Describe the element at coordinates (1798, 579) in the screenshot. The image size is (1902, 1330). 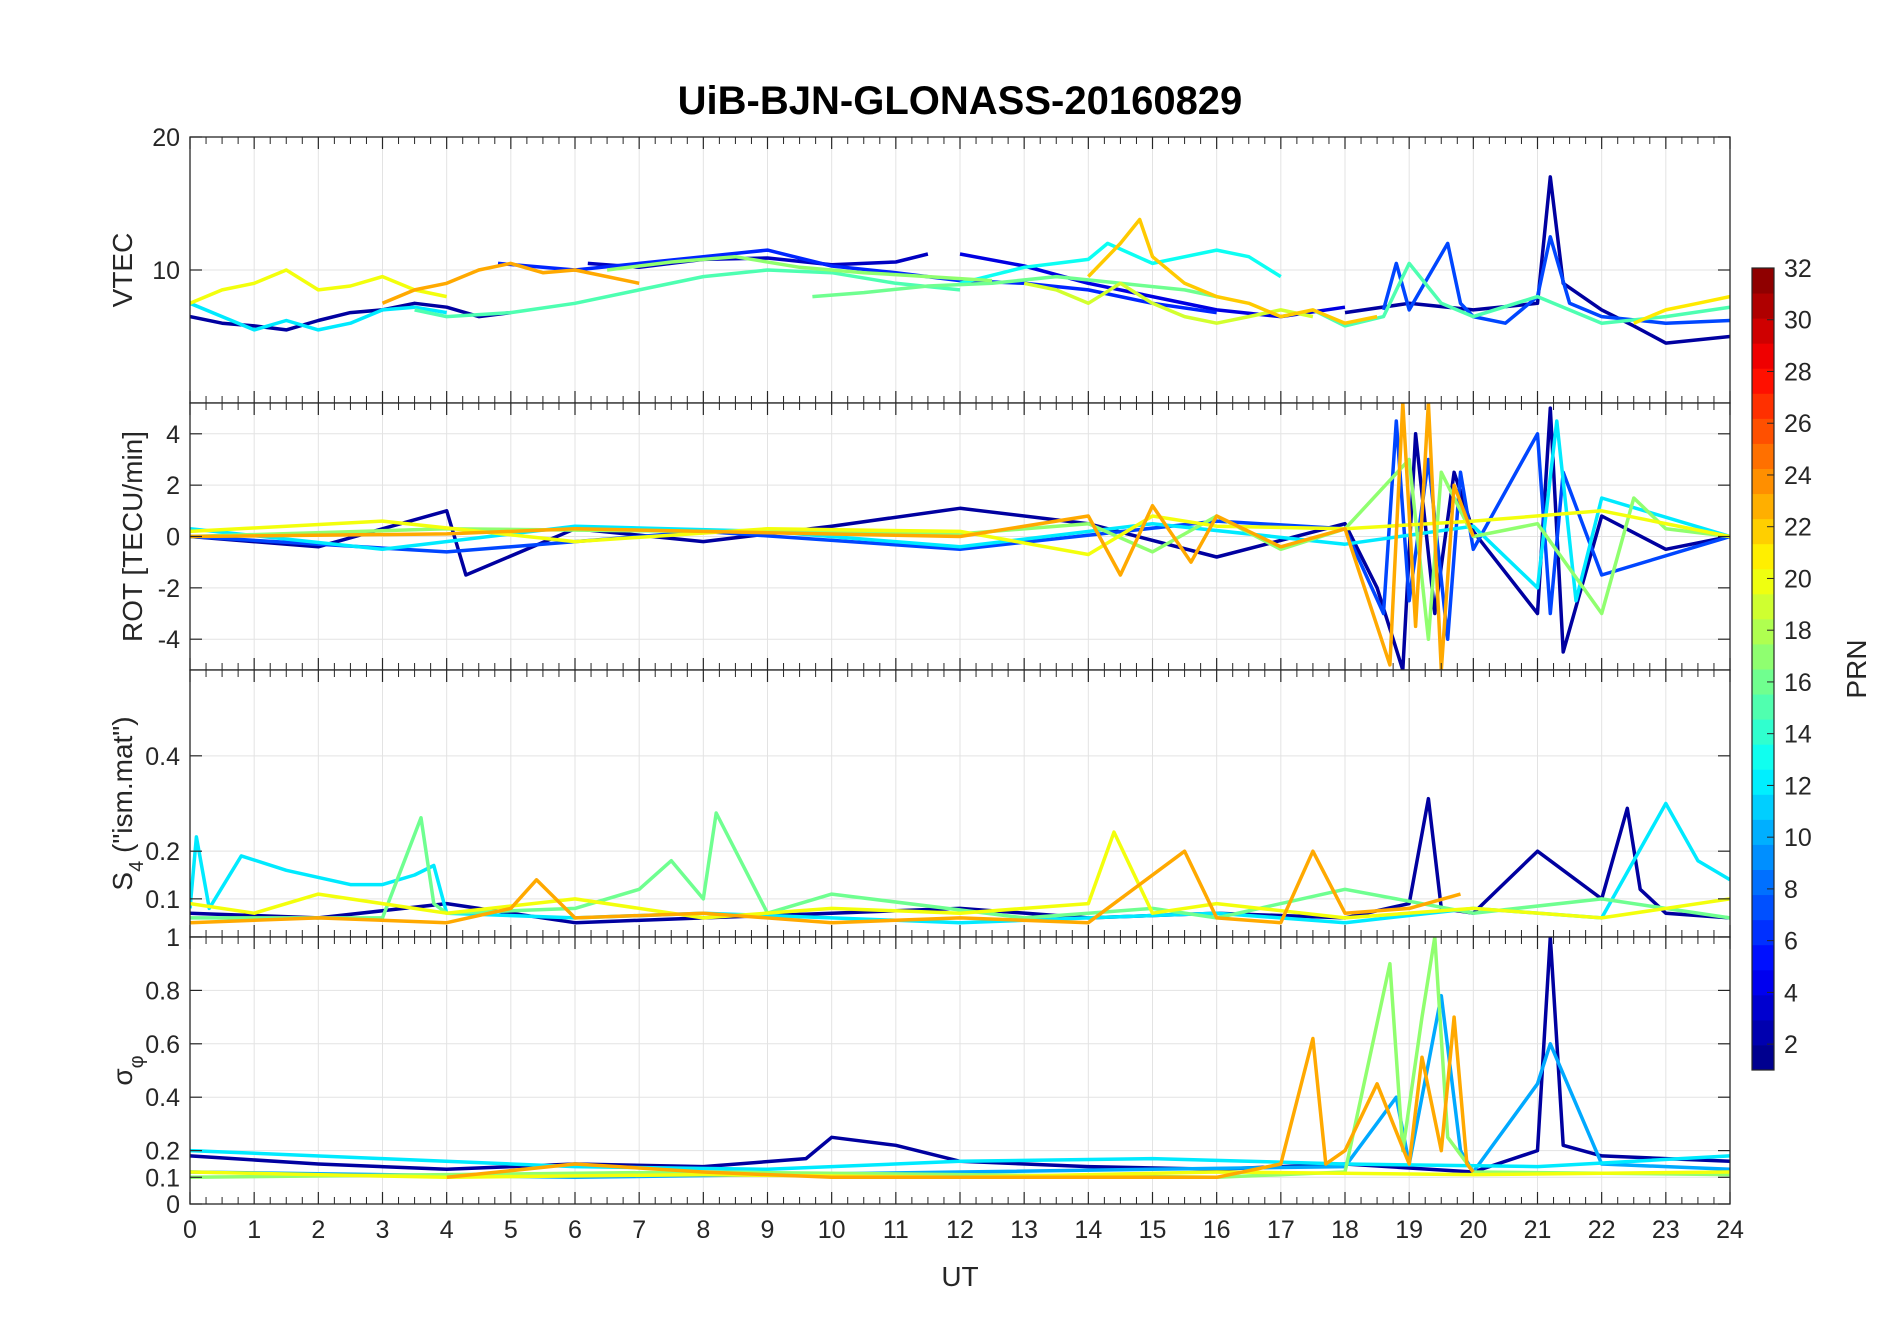
I see `colorbar-tick-label: 20` at that location.